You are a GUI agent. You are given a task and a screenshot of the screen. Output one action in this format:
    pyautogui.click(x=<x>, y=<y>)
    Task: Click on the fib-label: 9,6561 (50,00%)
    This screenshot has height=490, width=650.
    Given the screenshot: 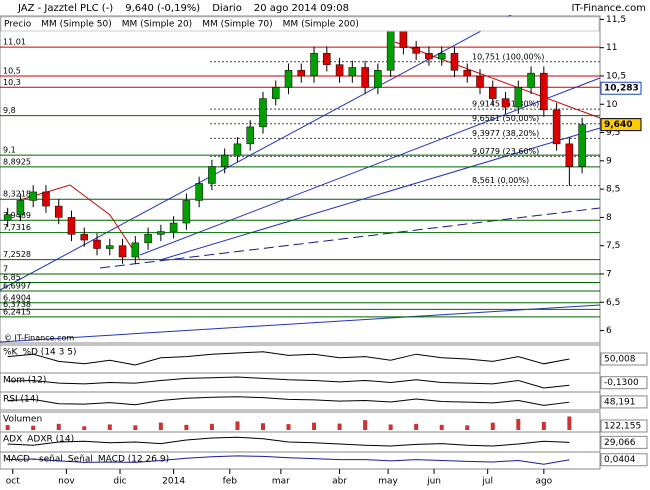 What is the action you would take?
    pyautogui.click(x=505, y=118)
    